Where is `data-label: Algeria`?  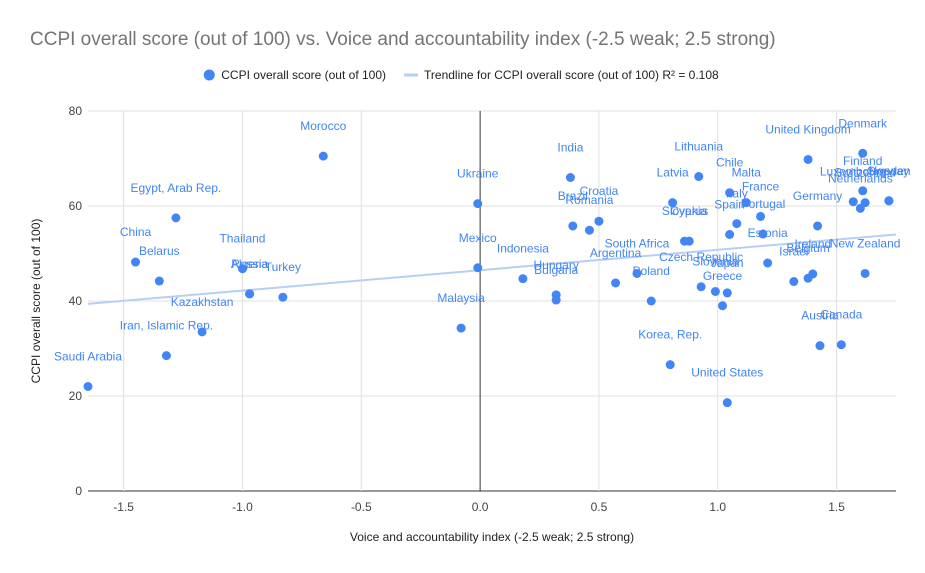
data-label: Algeria is located at coordinates (250, 264).